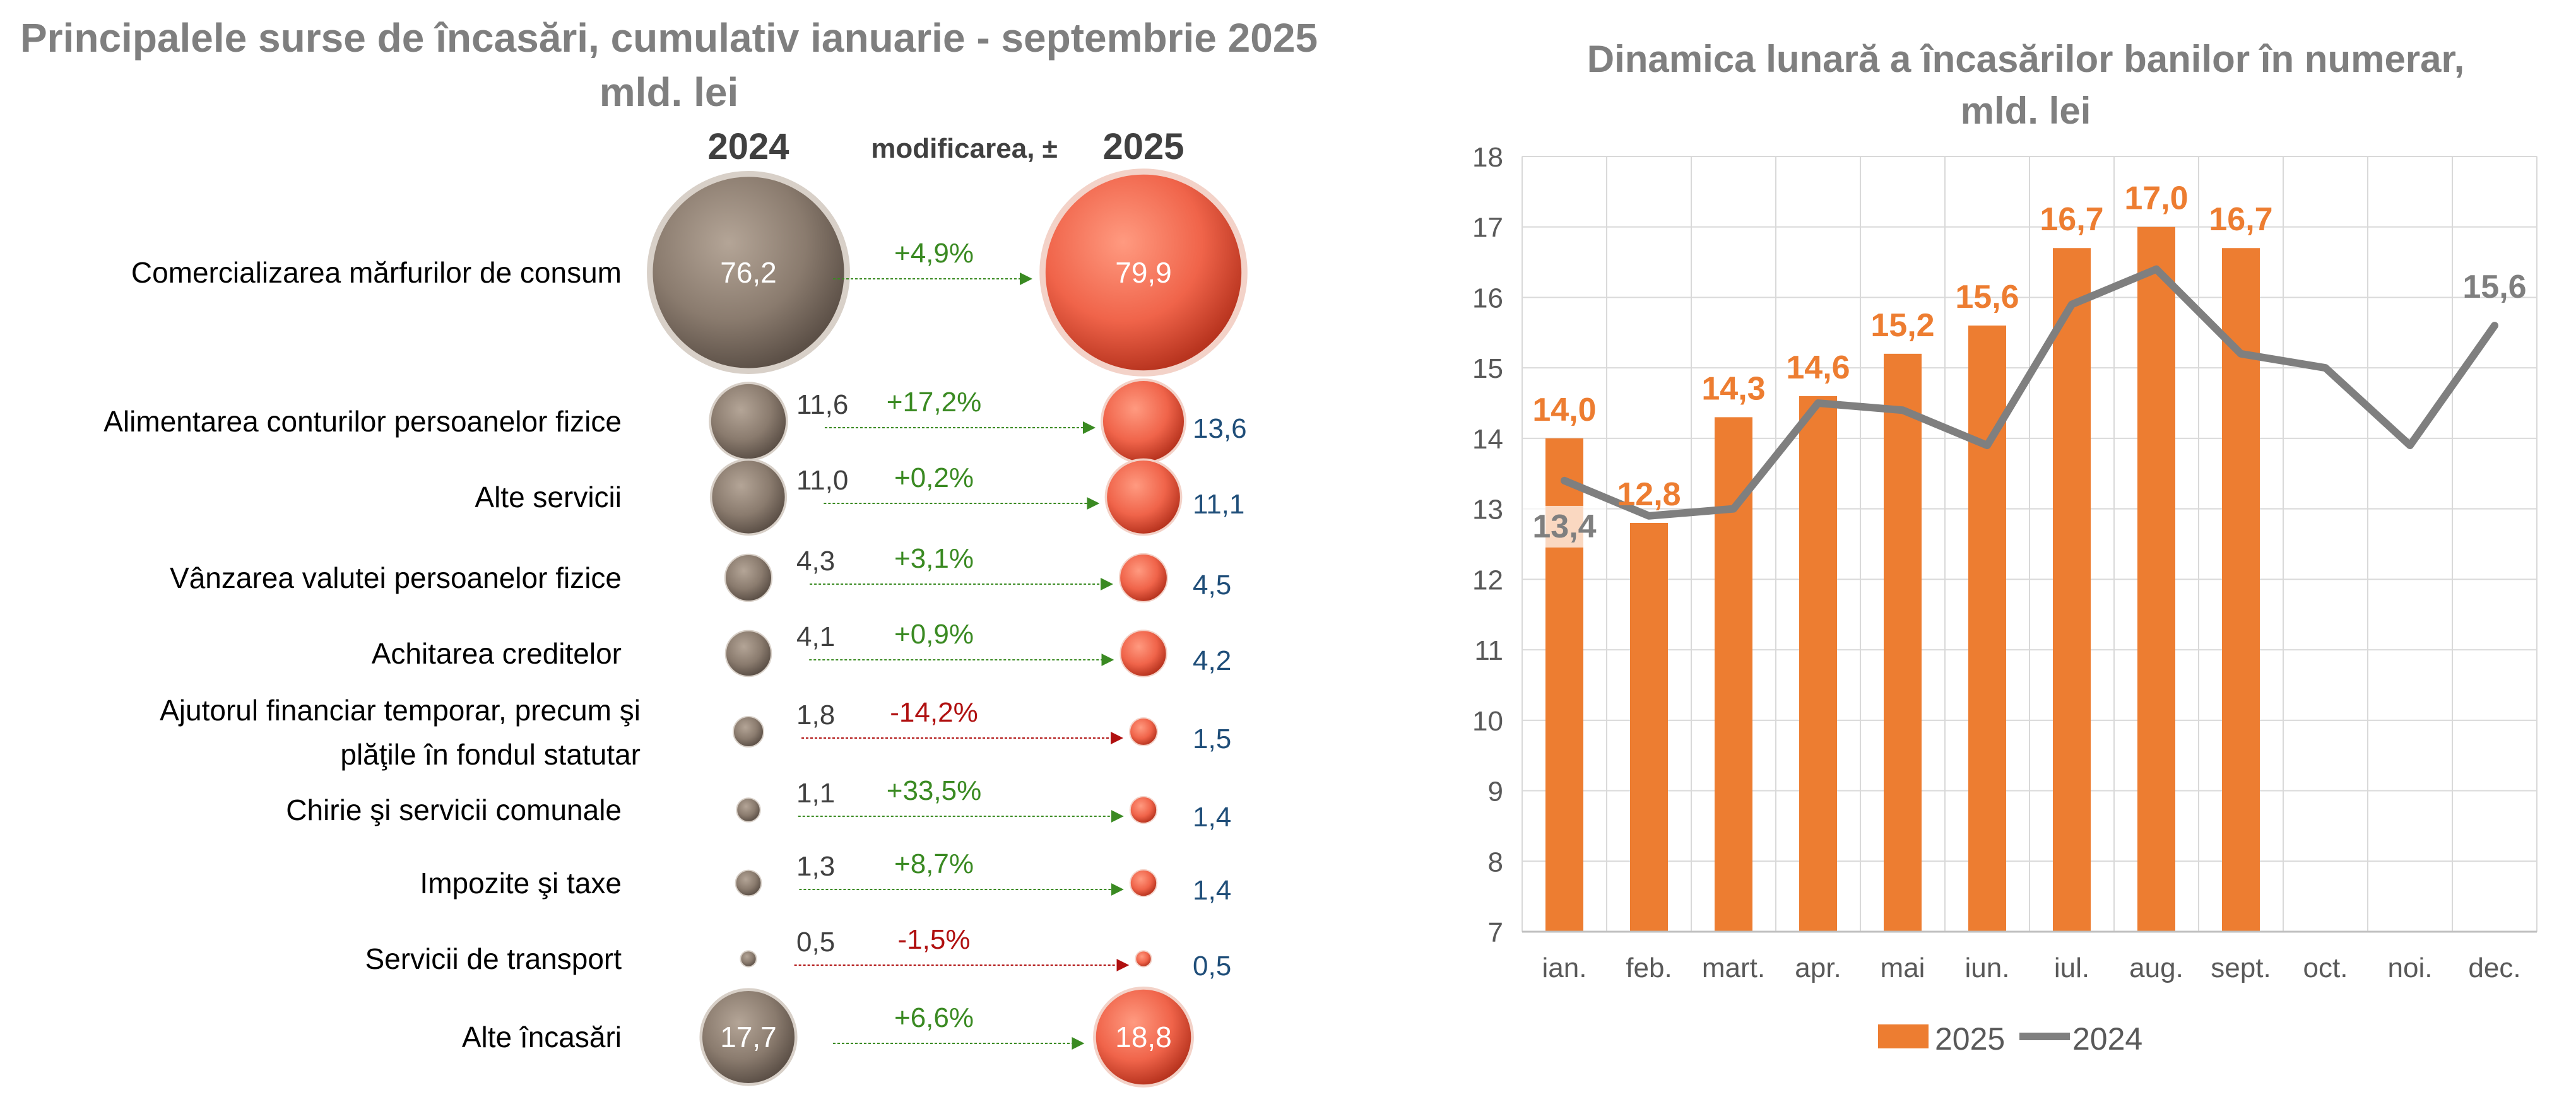 The image size is (2576, 1114). I want to click on bubble-title-line2: mld. lei, so click(670, 92).